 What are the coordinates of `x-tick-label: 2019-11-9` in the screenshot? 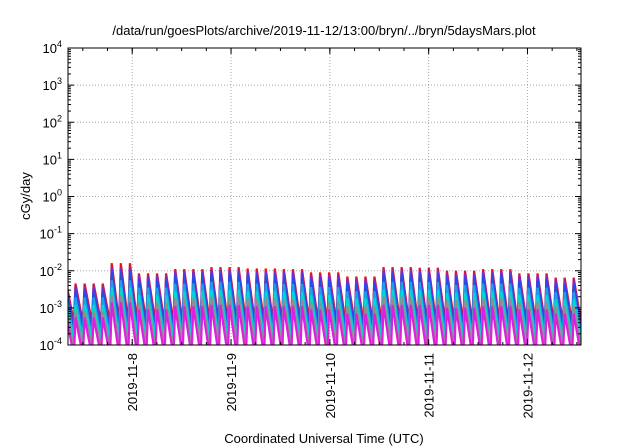 It's located at (231, 382).